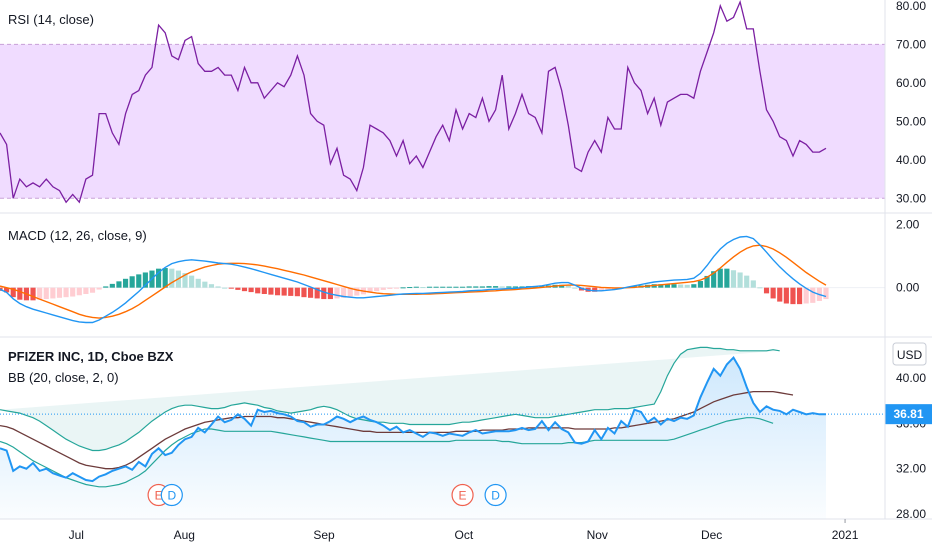 The width and height of the screenshot is (932, 555). What do you see at coordinates (911, 378) in the screenshot?
I see `price-tick-label: 40.00` at bounding box center [911, 378].